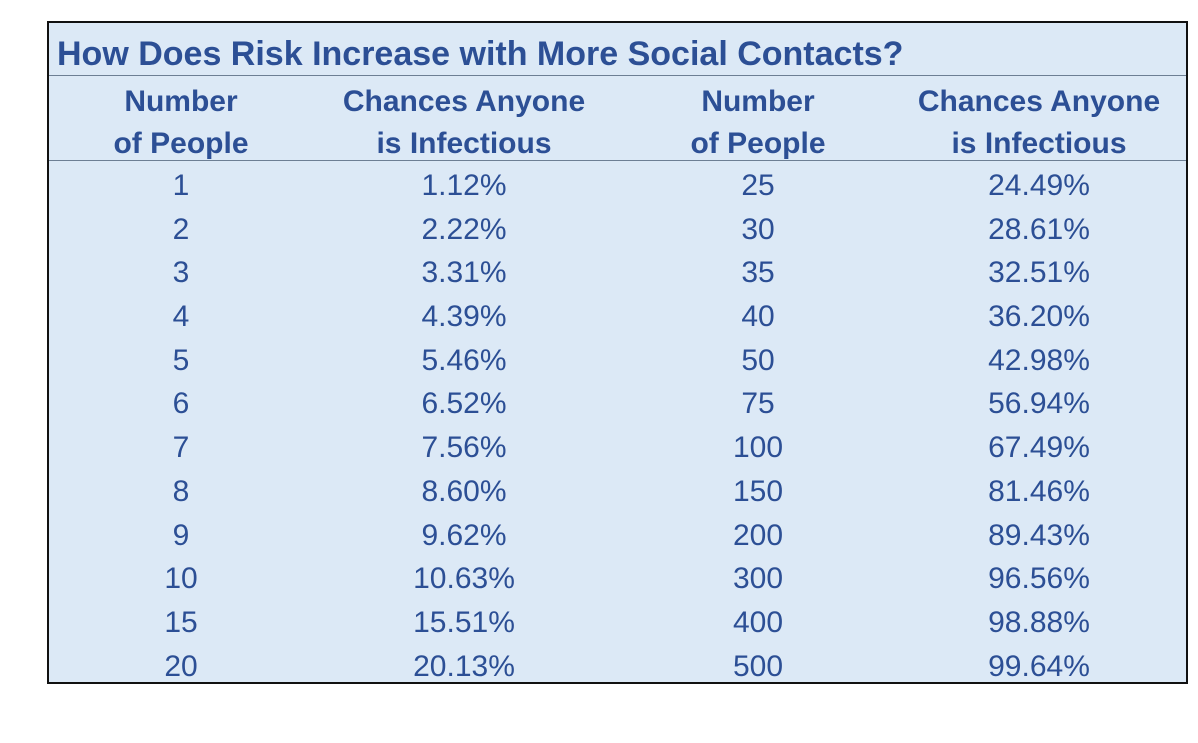  What do you see at coordinates (1039, 360) in the screenshot?
I see `cell-chance-right: 42.98%` at bounding box center [1039, 360].